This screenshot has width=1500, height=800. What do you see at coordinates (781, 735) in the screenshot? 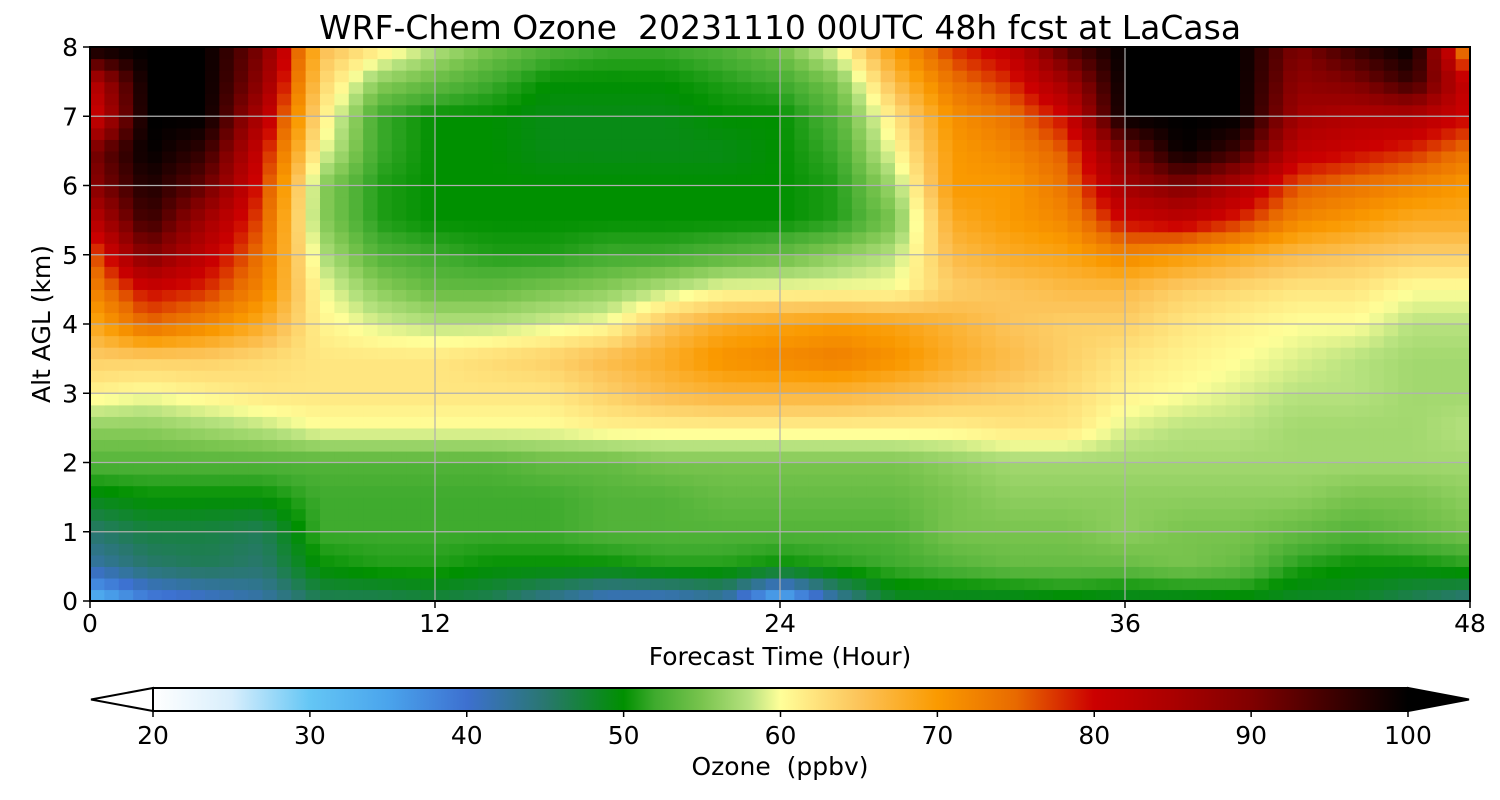
I see `colorbar-tick-label: 60` at bounding box center [781, 735].